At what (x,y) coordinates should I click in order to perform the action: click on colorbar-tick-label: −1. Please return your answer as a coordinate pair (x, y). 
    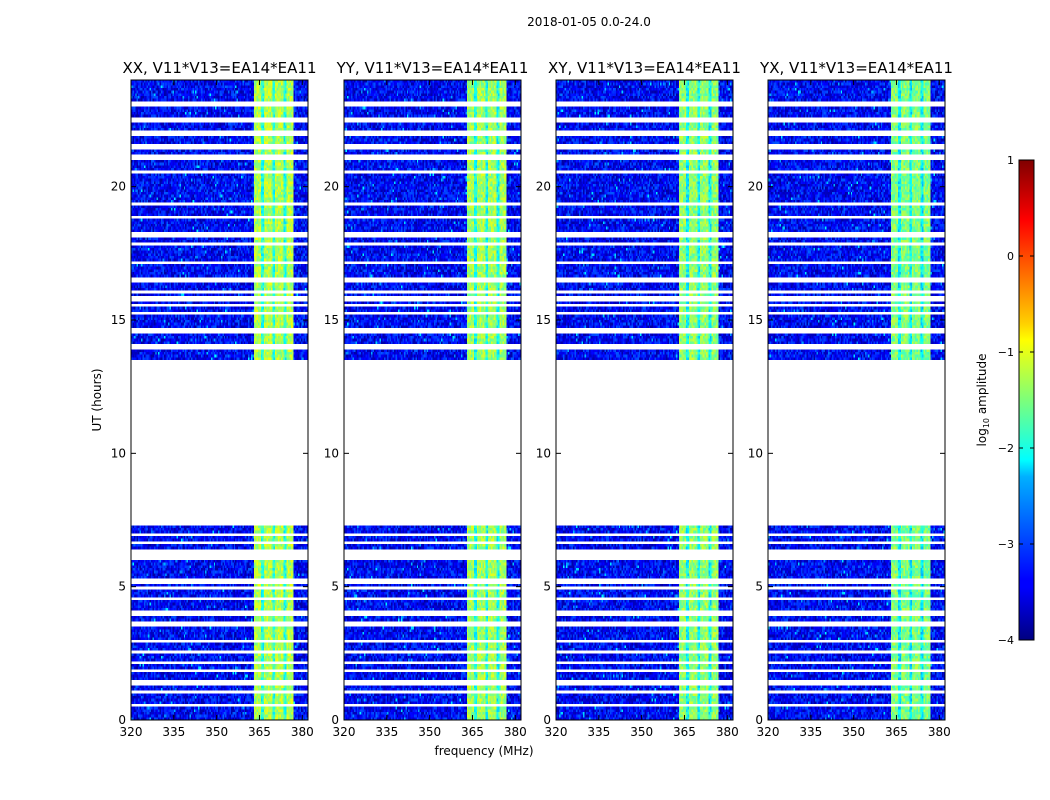
    Looking at the image, I should click on (1006, 352).